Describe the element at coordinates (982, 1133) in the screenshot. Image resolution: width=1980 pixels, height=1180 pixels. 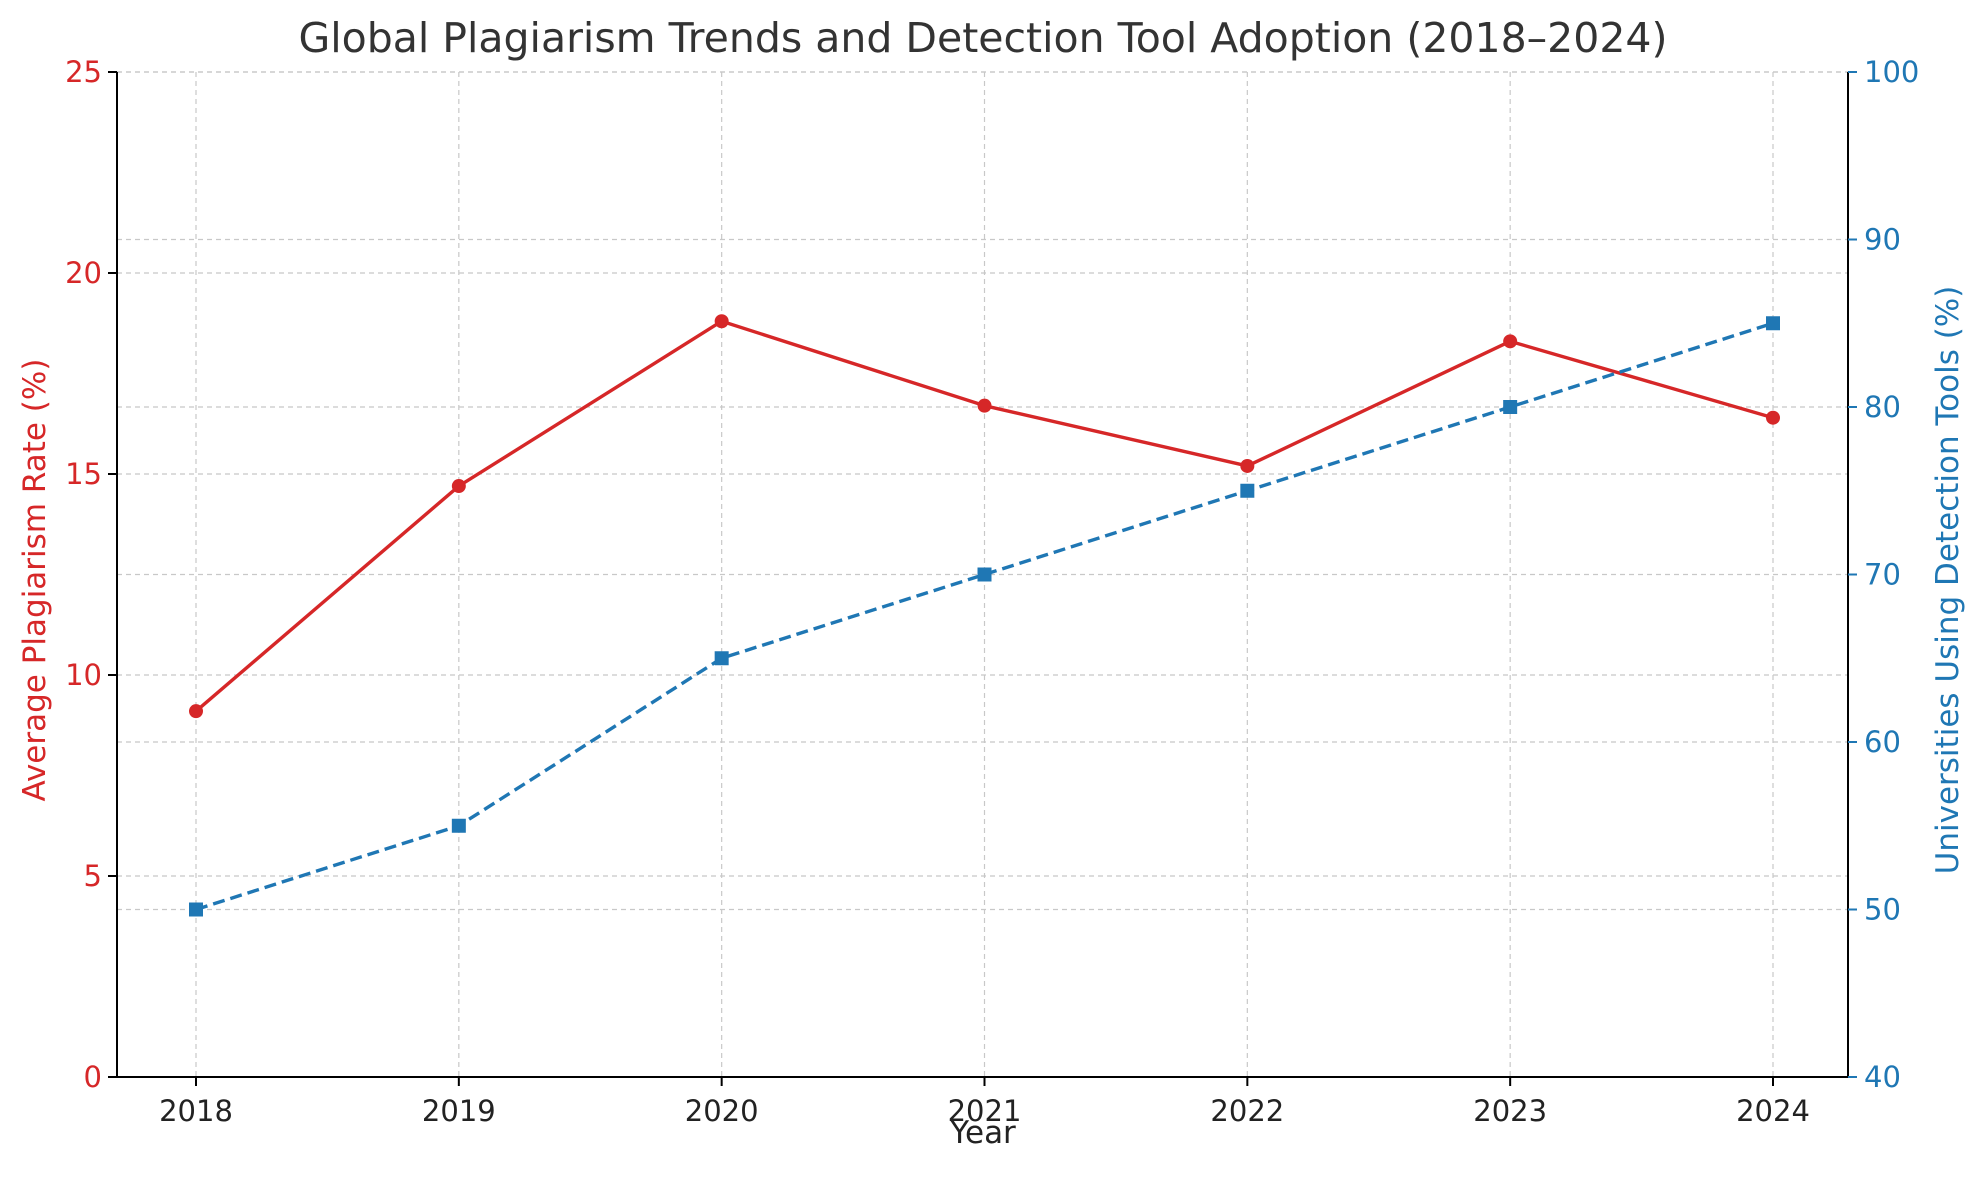
I see `x-axis-title: Year` at that location.